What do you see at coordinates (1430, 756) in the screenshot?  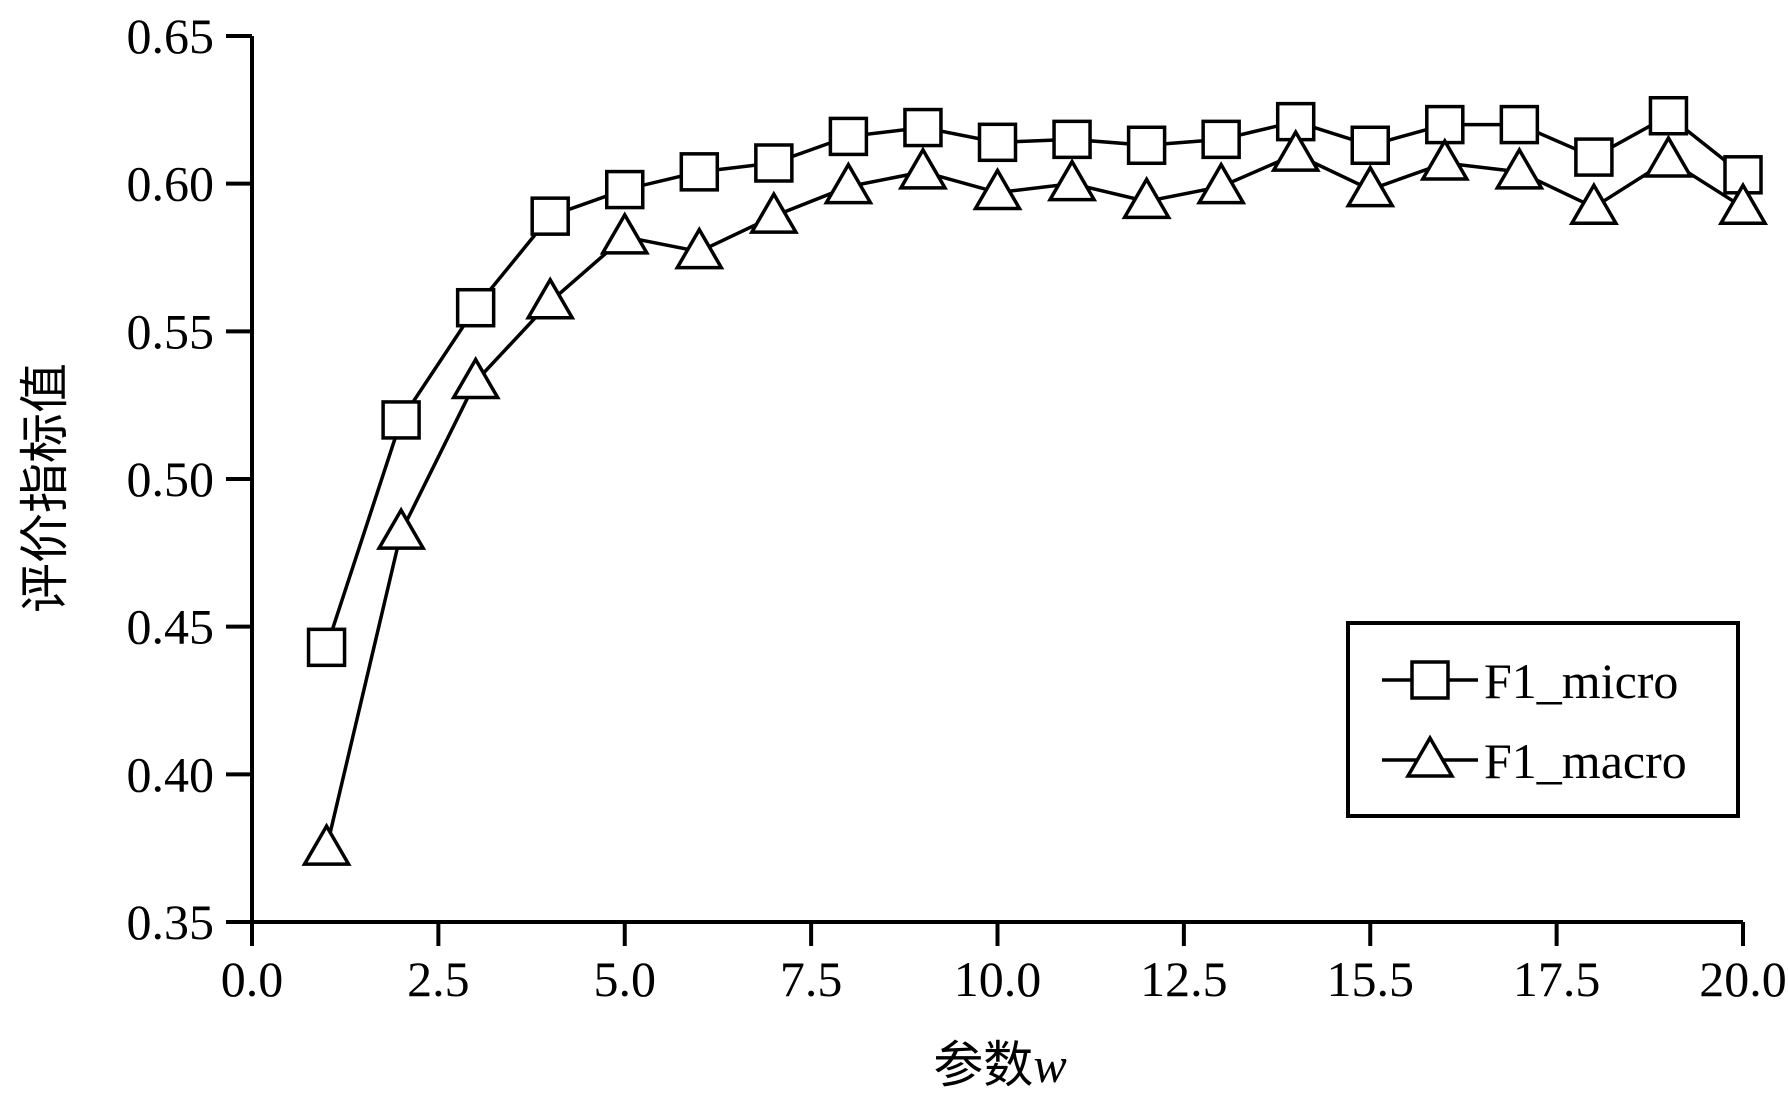 I see `legend-marker-triangle` at bounding box center [1430, 756].